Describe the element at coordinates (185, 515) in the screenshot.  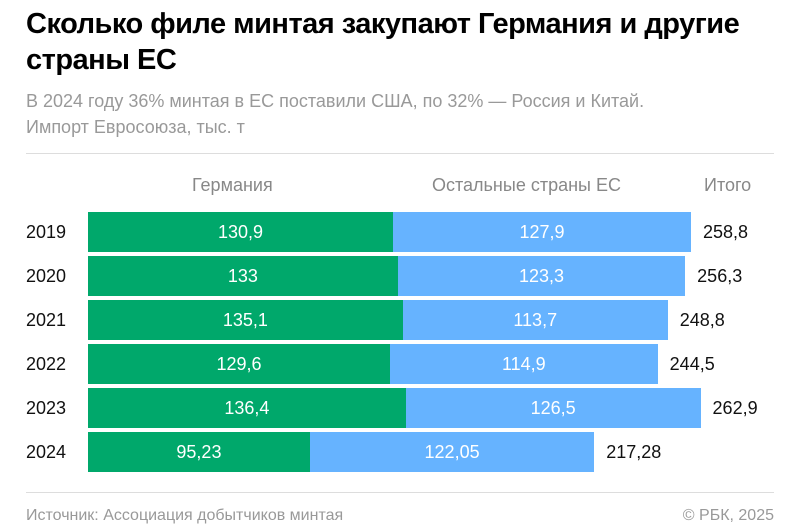
I see `source-note: Источник: Ассоциация добытчиков минтая` at that location.